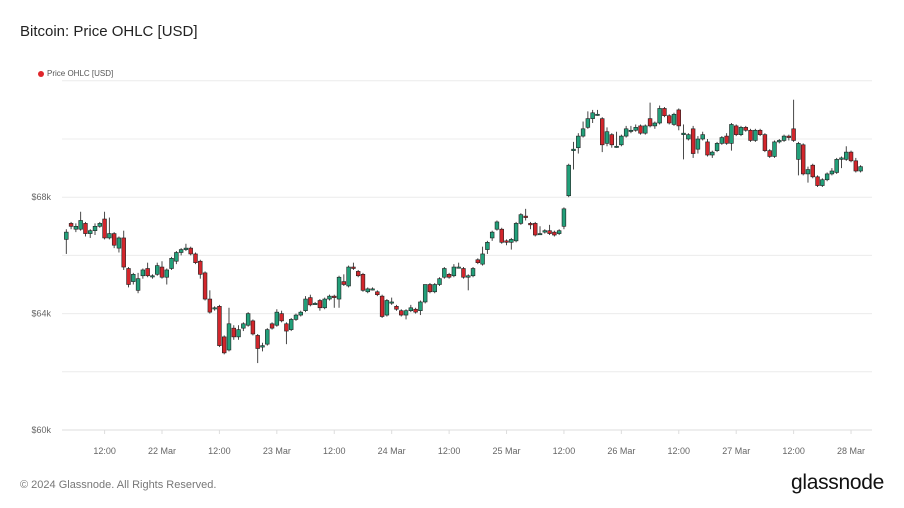 The width and height of the screenshot is (904, 508). I want to click on copyright: © 2024 Glassnode. All Rights Reserved., so click(118, 485).